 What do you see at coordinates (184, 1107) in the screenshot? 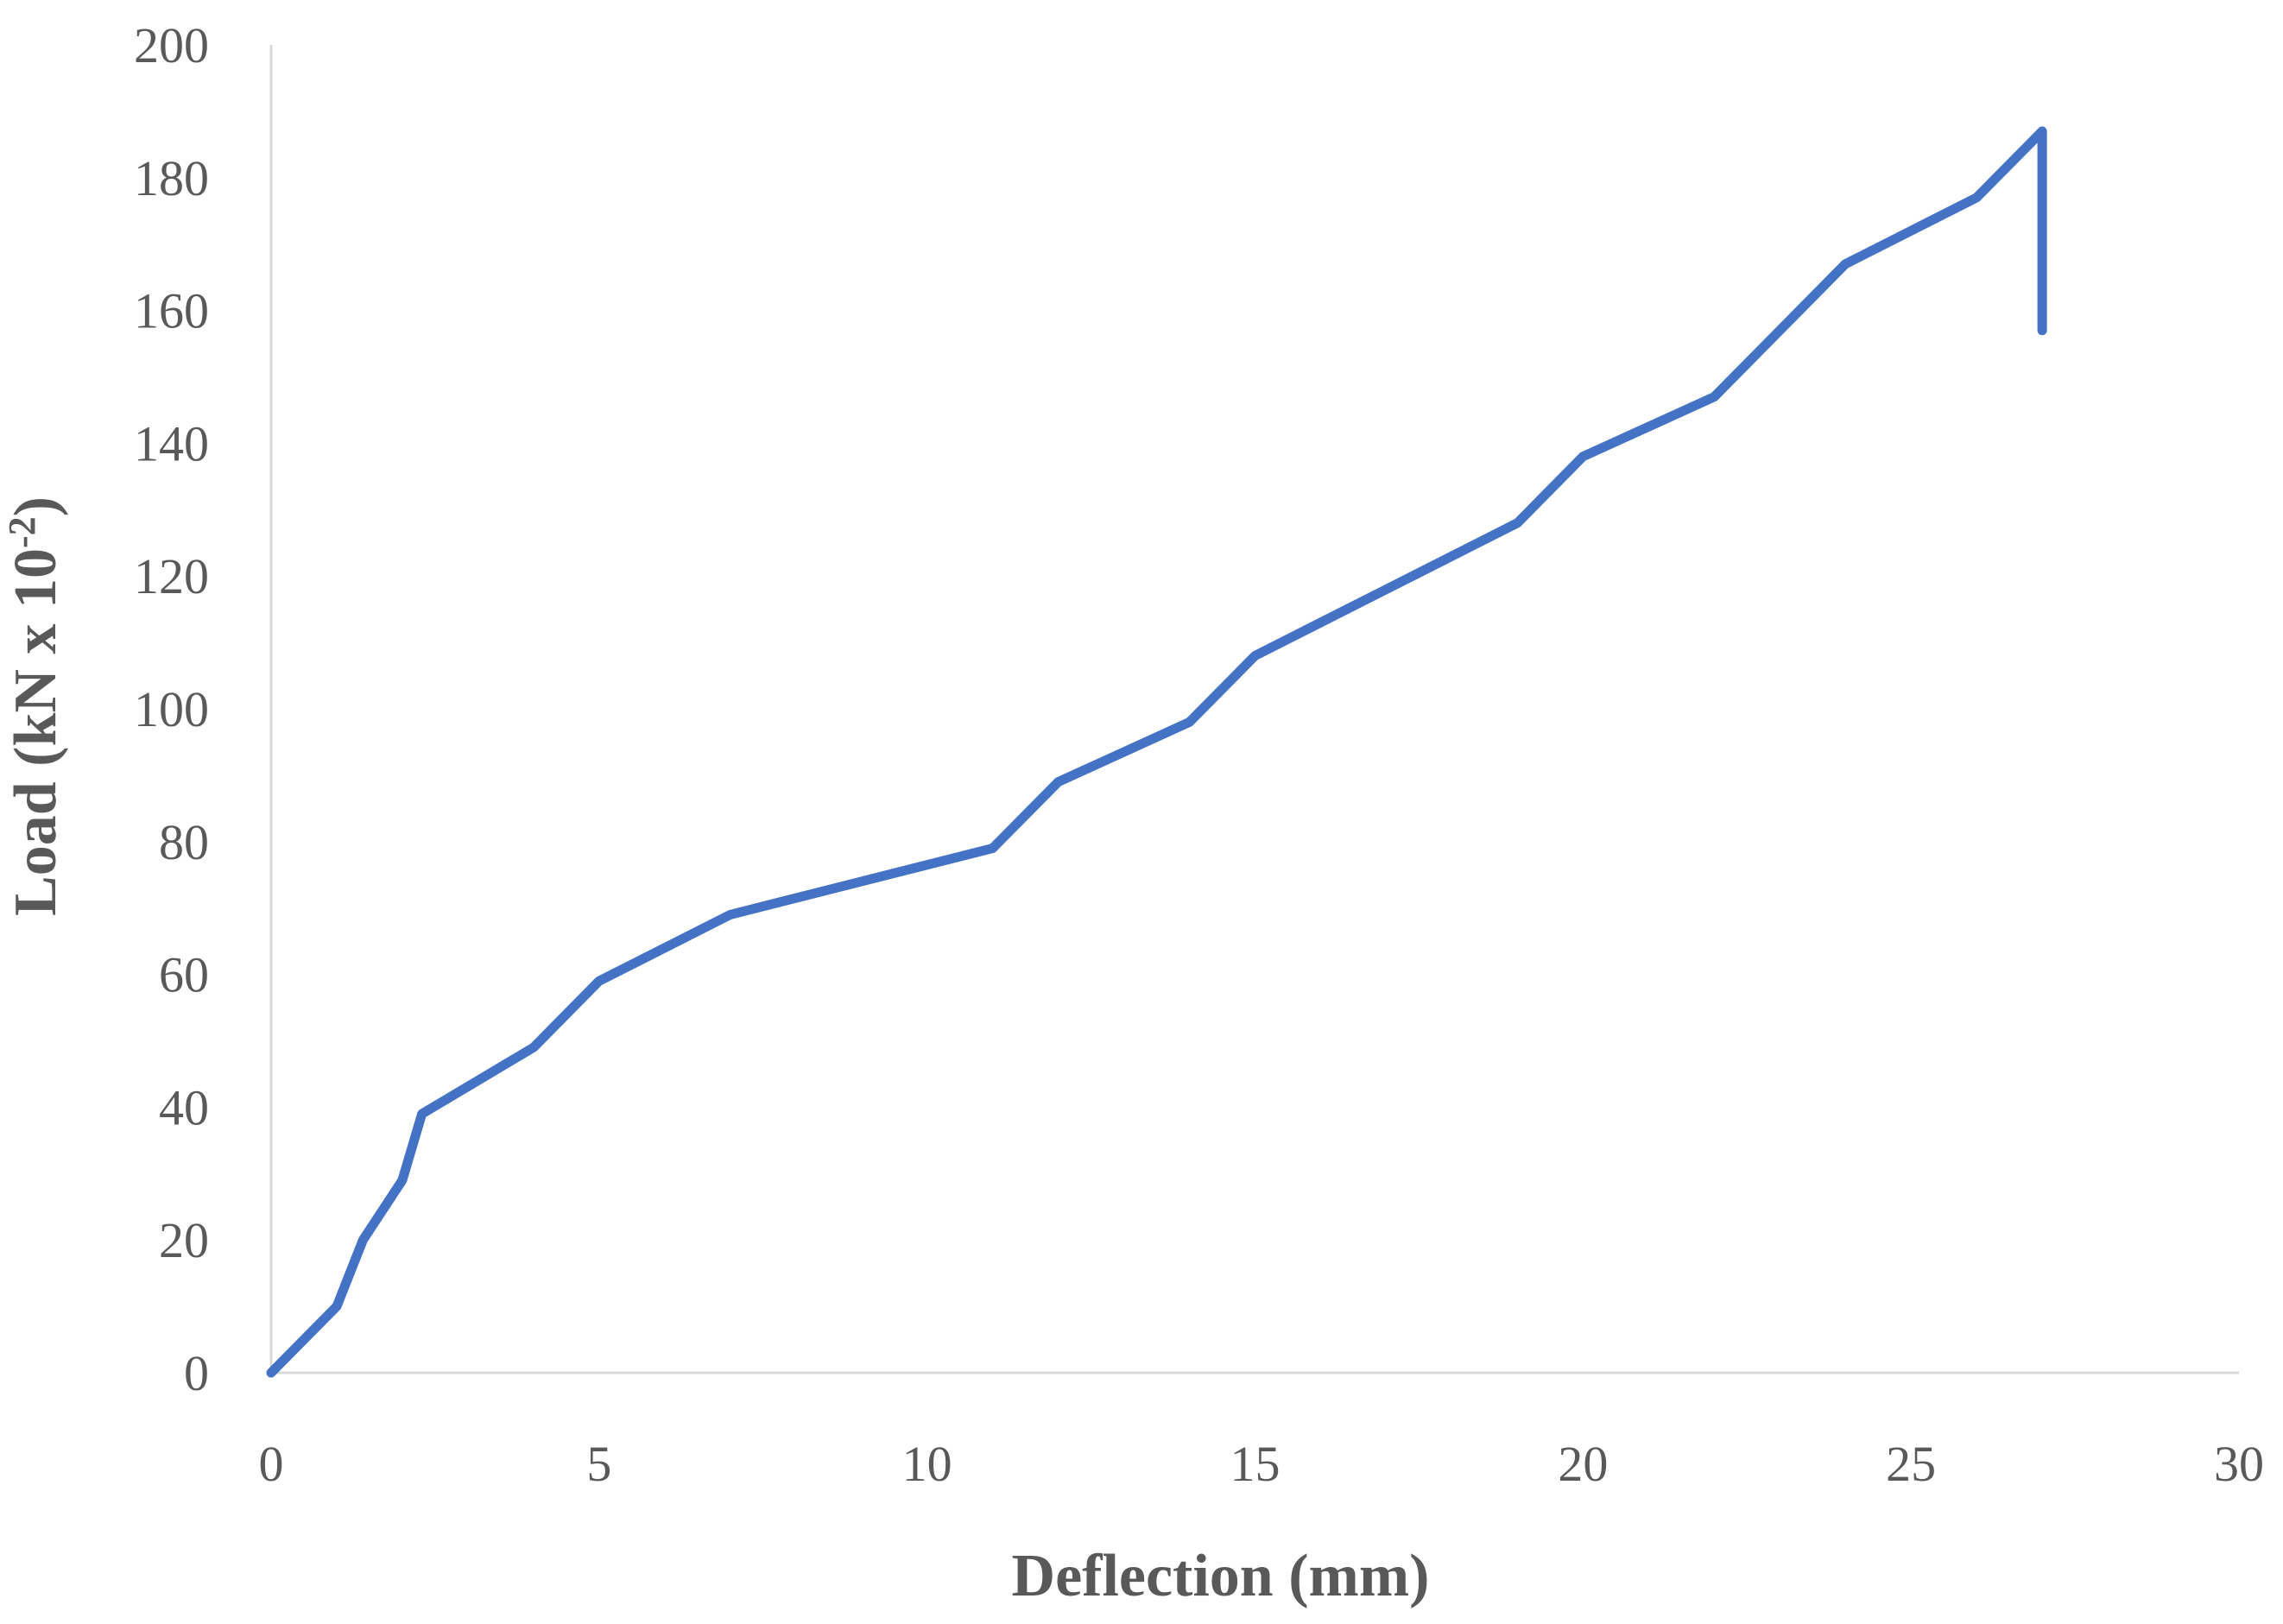
I see `y-tick-label-40: 40` at bounding box center [184, 1107].